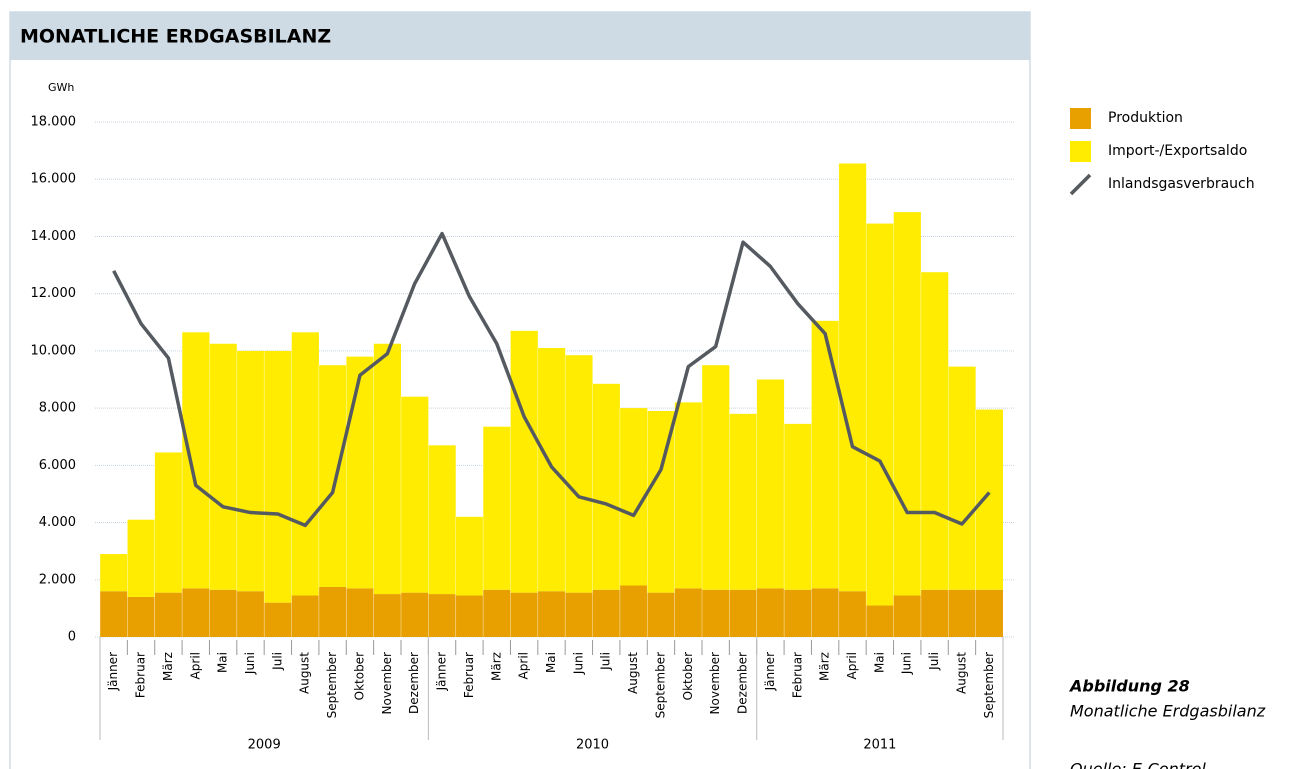 The image size is (1309, 769). What do you see at coordinates (57, 579) in the screenshot?
I see `y-tick-label: 2.000` at bounding box center [57, 579].